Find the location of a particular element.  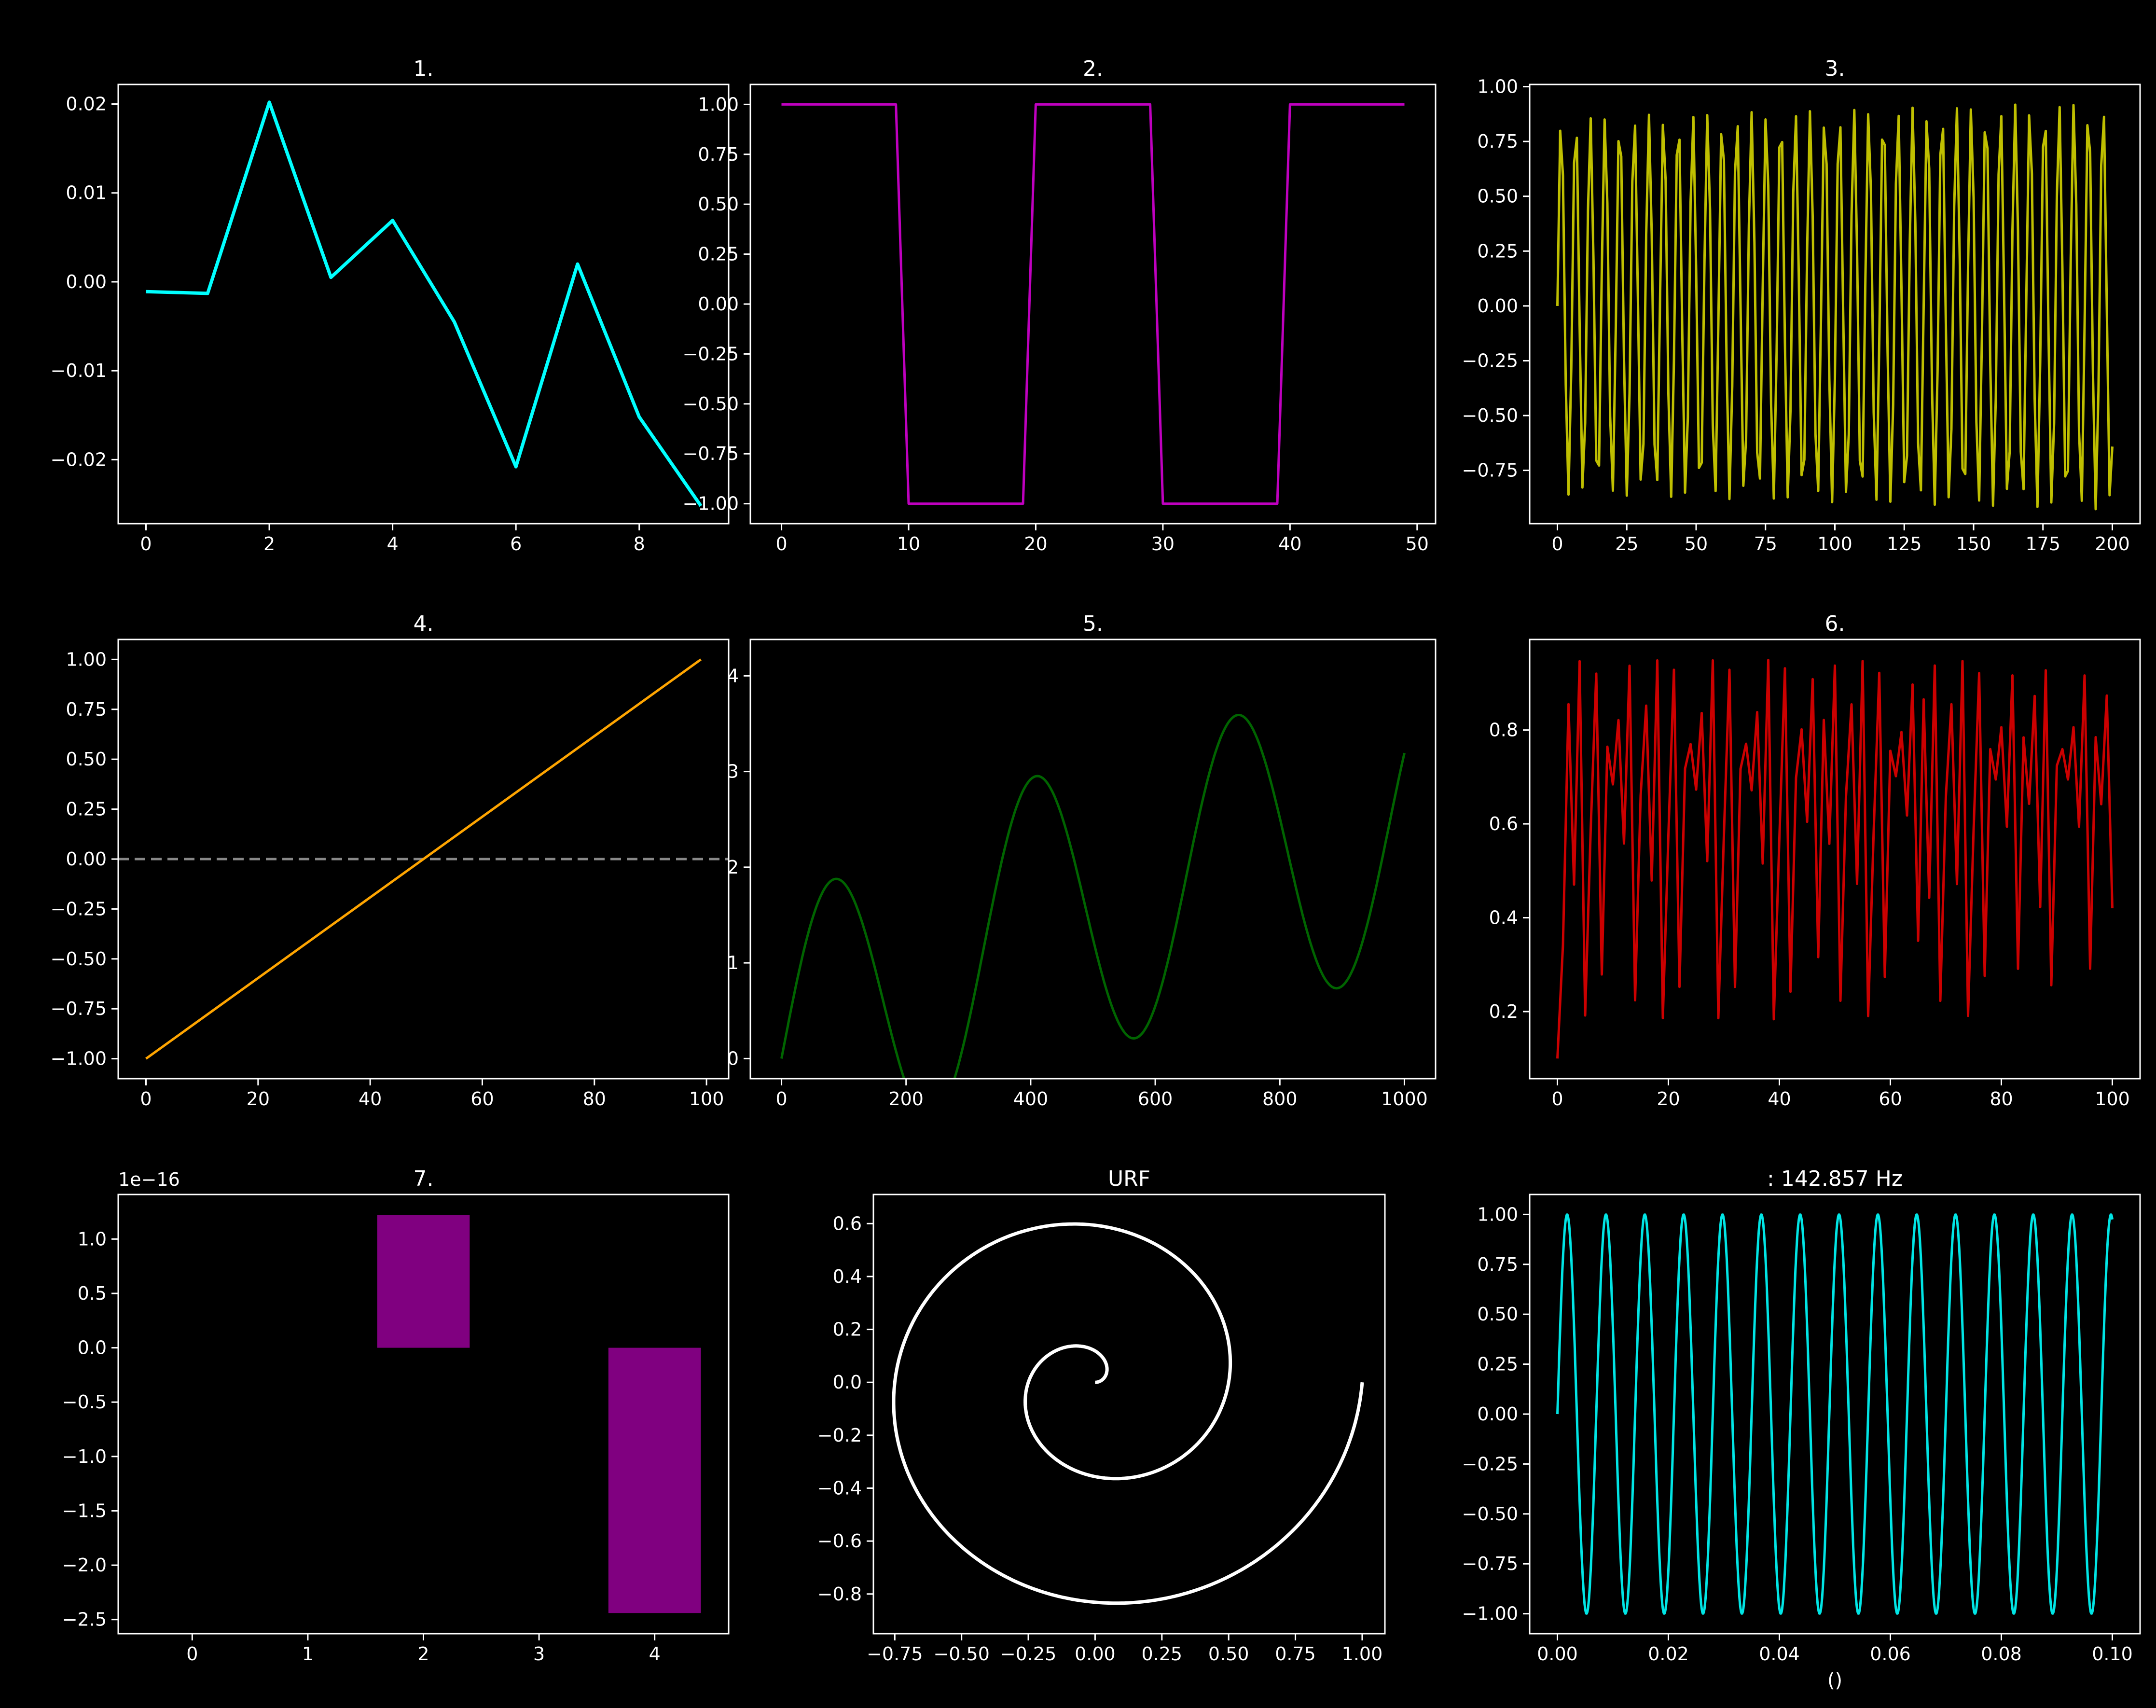

x-tick-label: 400 is located at coordinates (1031, 1099).